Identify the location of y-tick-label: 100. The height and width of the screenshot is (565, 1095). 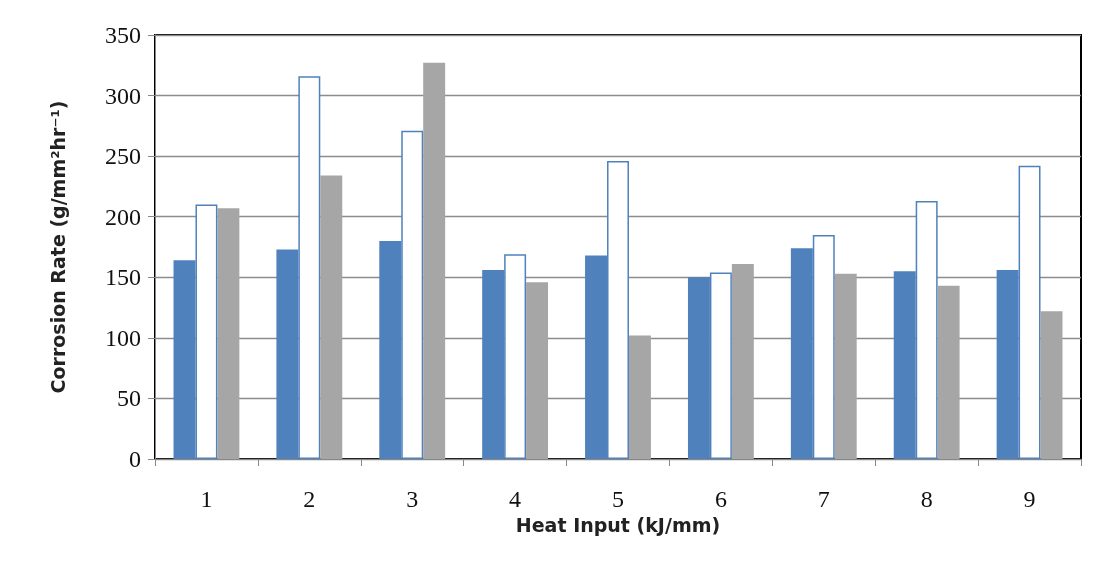
(123, 337).